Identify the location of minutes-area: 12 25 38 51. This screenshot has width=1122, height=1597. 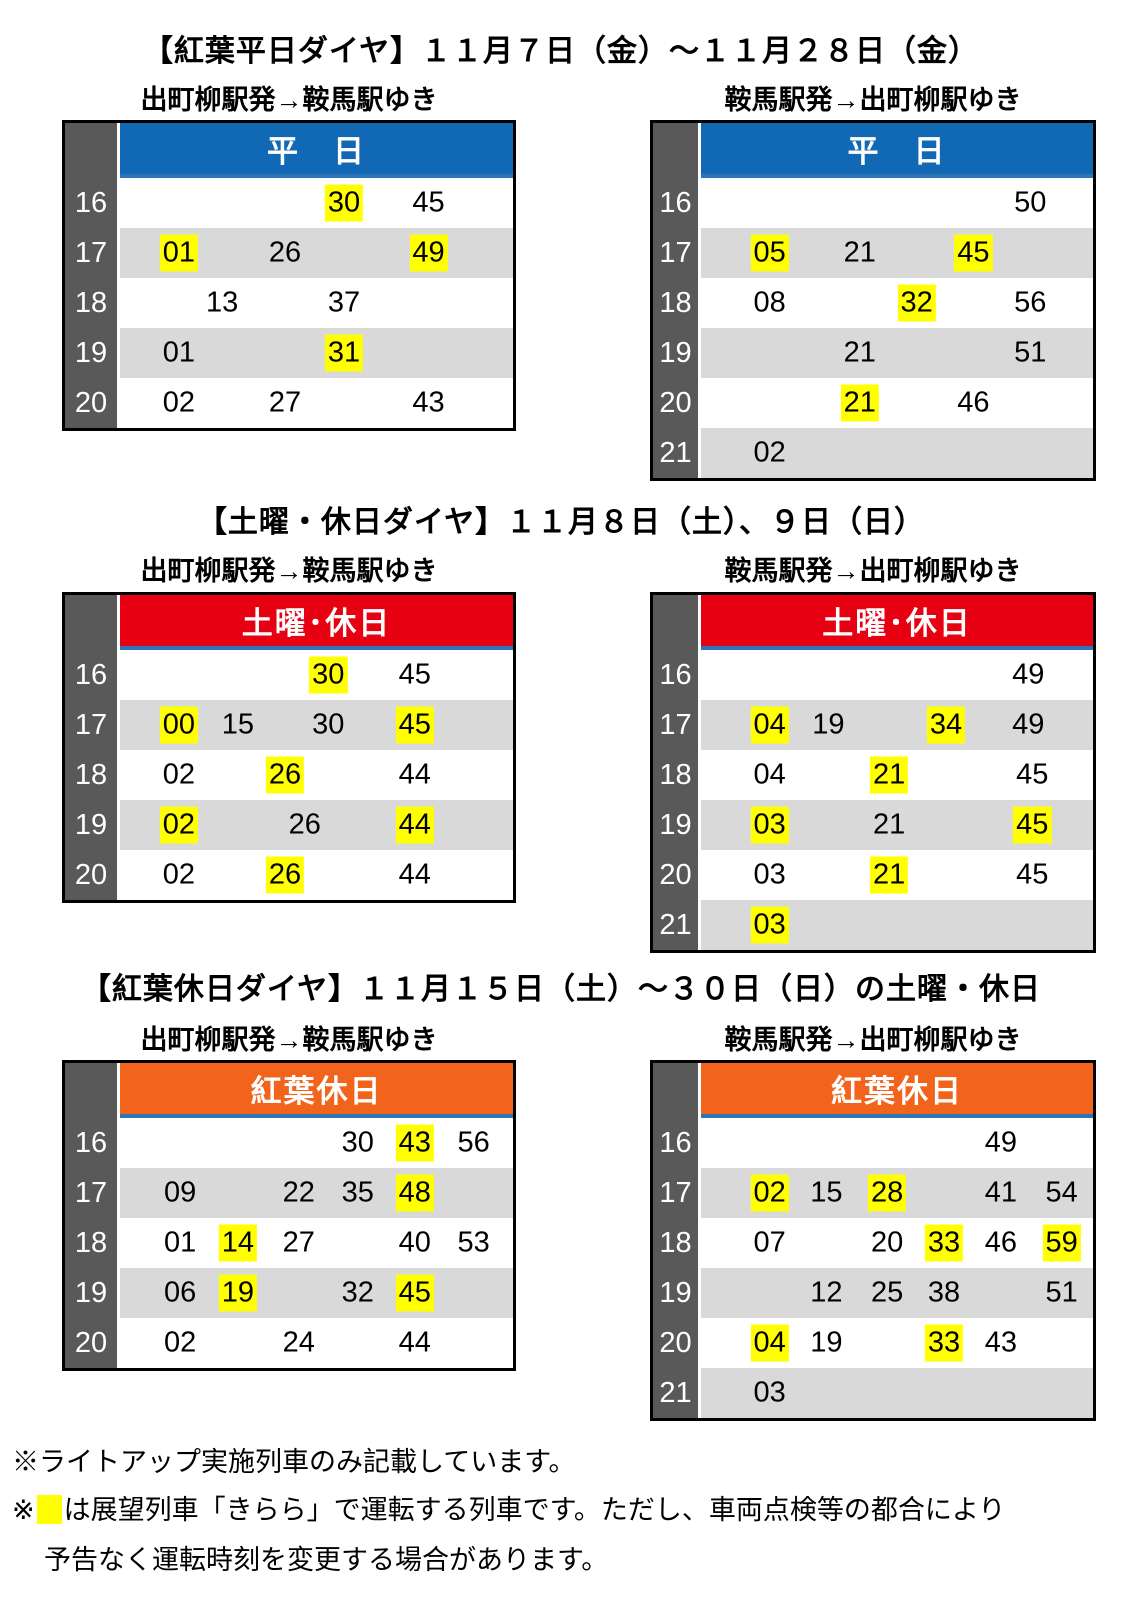
(897, 1293).